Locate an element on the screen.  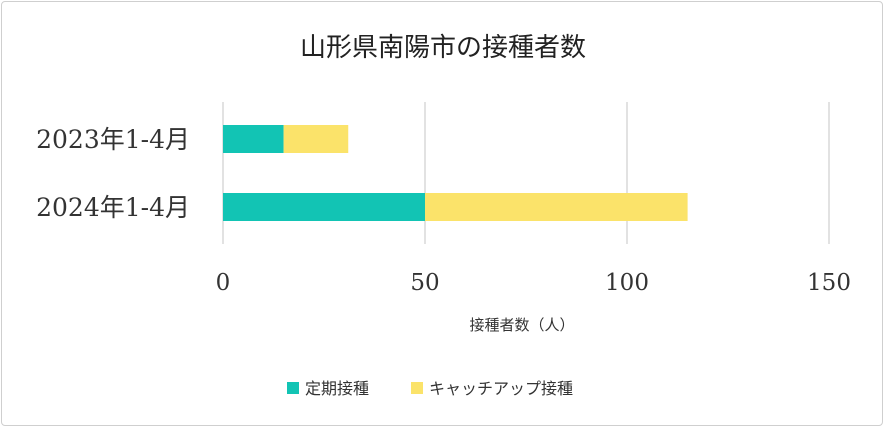
x-tick-label-2: 100 is located at coordinates (627, 283).